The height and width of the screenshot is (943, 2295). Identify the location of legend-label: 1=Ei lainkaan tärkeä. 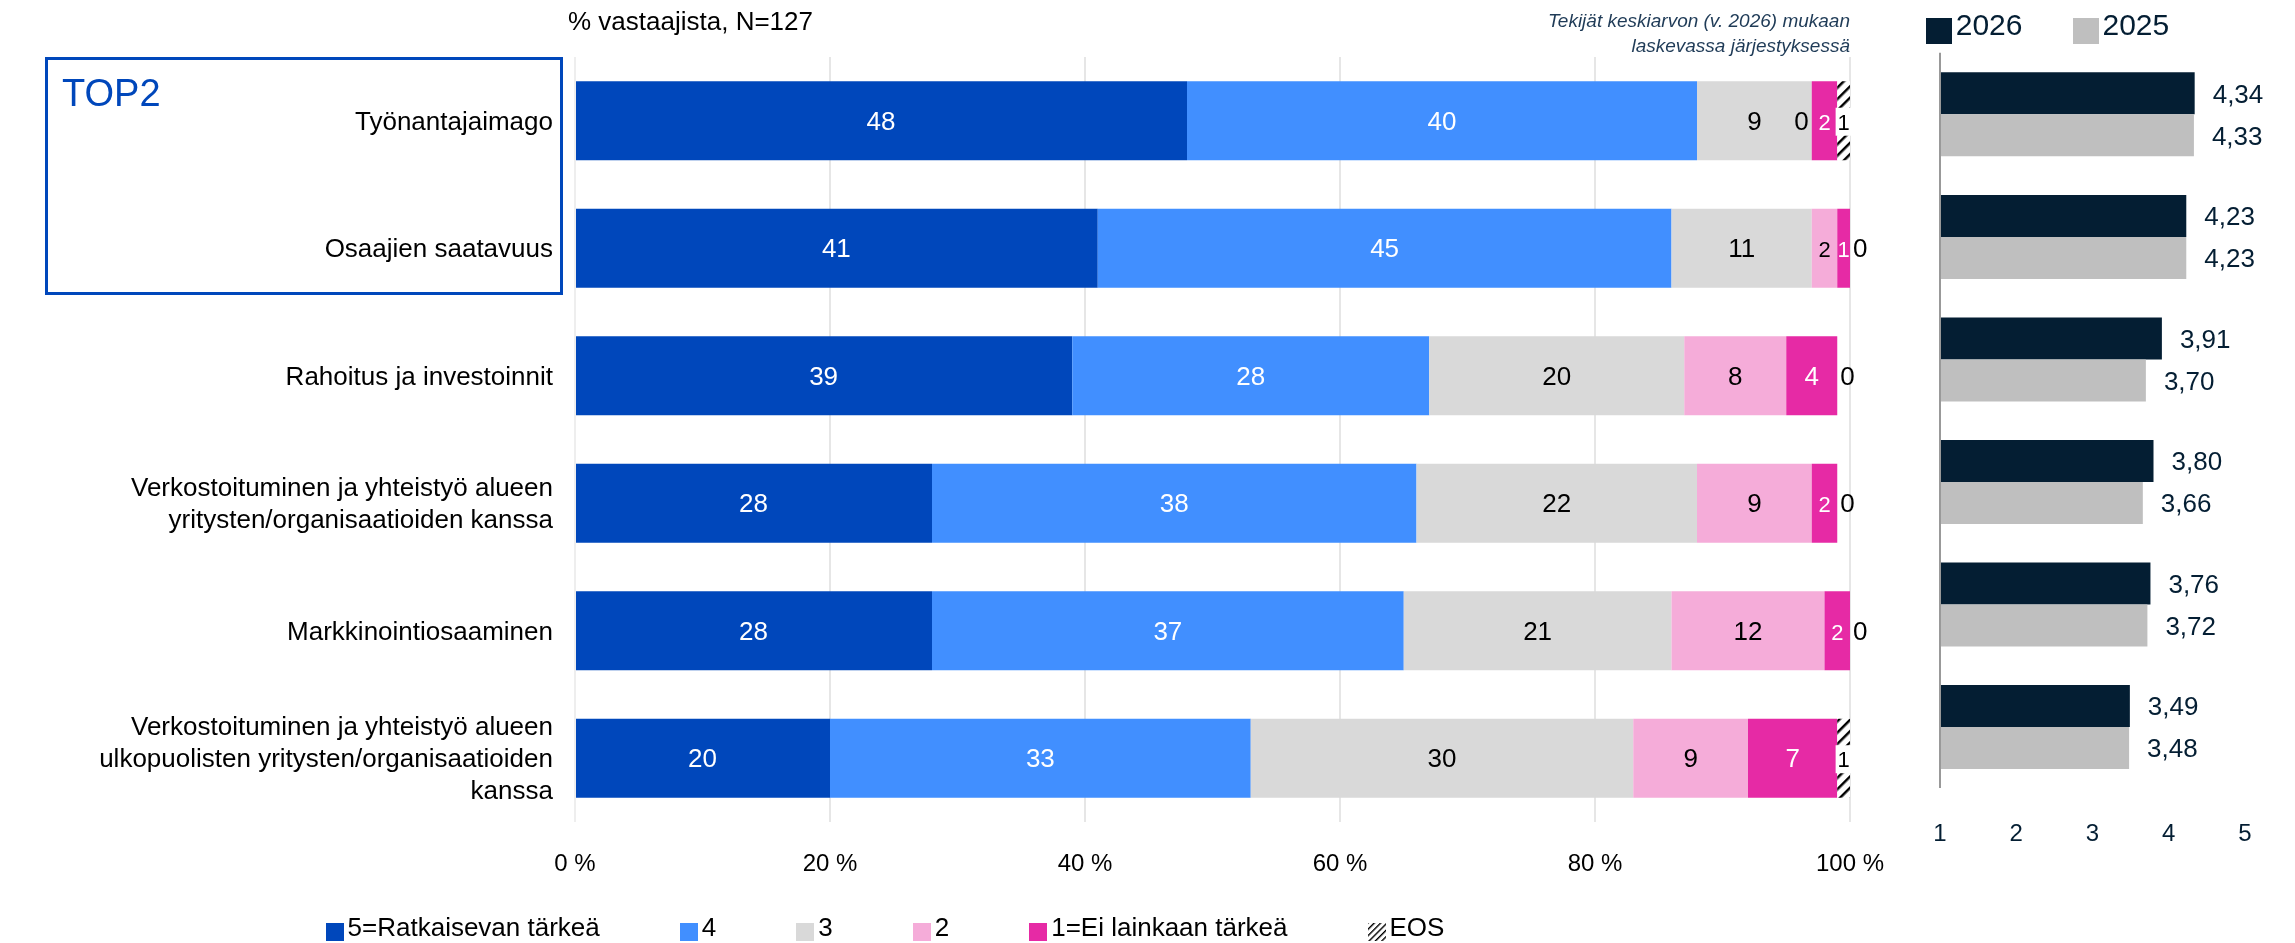
(1169, 927).